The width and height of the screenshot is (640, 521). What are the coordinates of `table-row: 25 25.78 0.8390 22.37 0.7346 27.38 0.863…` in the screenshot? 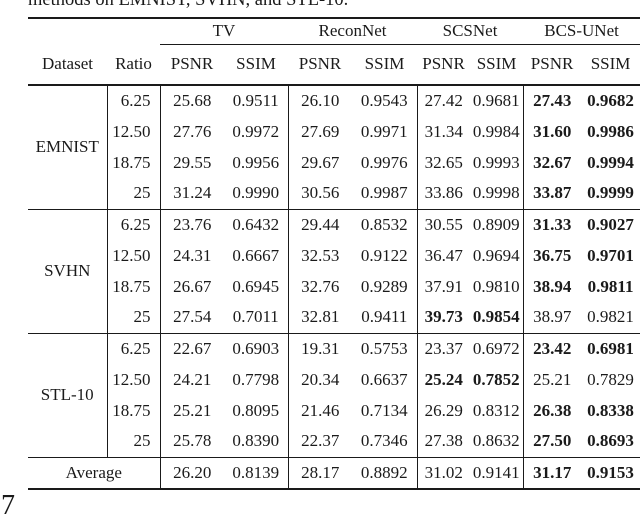 It's located at (334, 441).